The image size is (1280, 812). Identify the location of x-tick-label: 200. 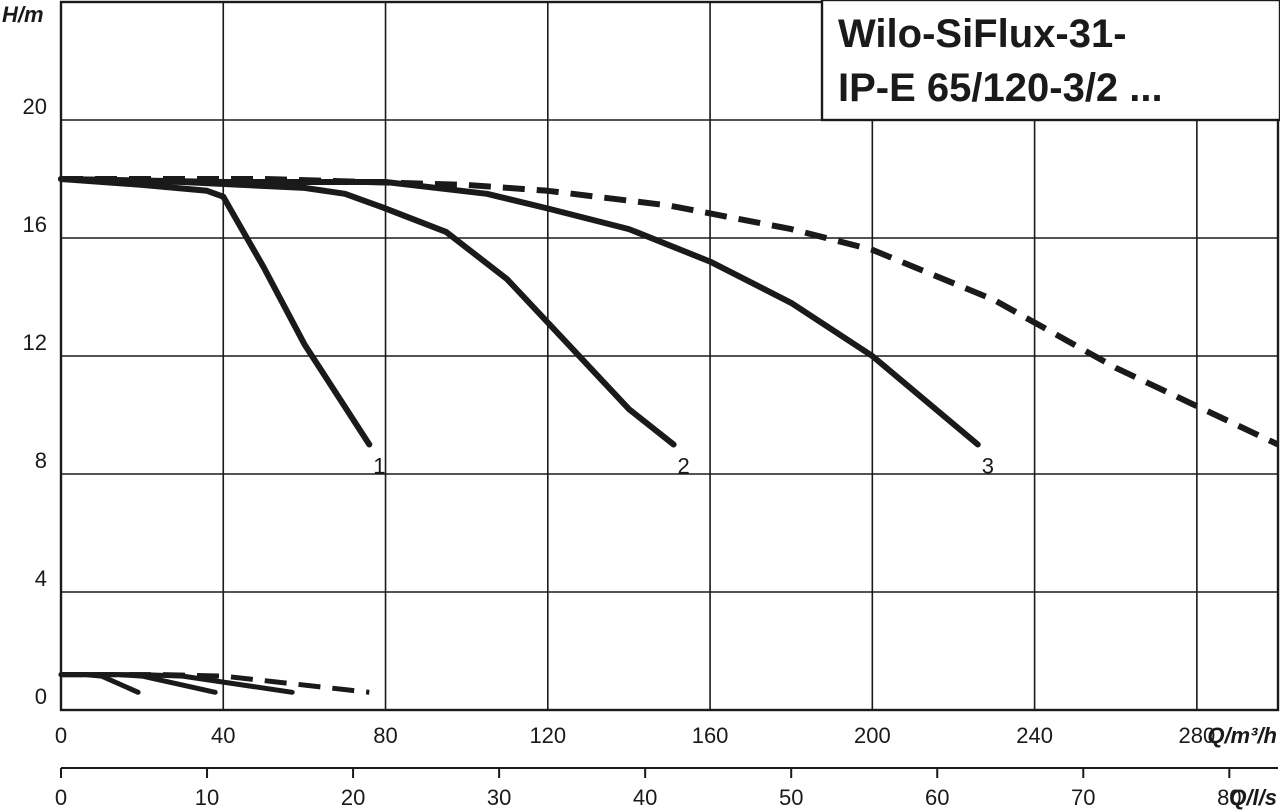
(872, 735).